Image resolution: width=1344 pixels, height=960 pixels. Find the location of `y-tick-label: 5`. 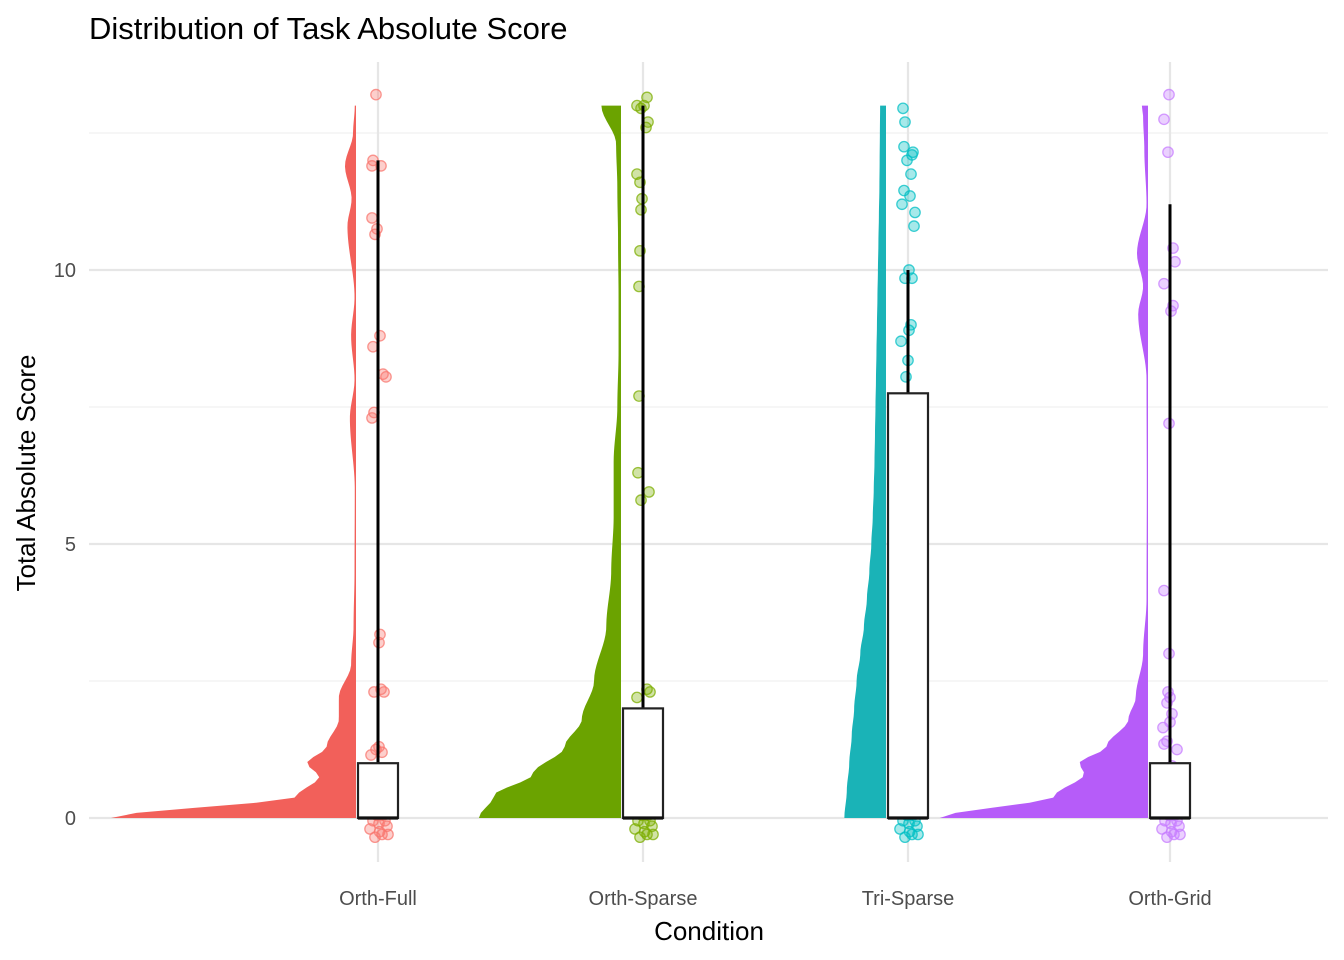

y-tick-label: 5 is located at coordinates (70, 545).